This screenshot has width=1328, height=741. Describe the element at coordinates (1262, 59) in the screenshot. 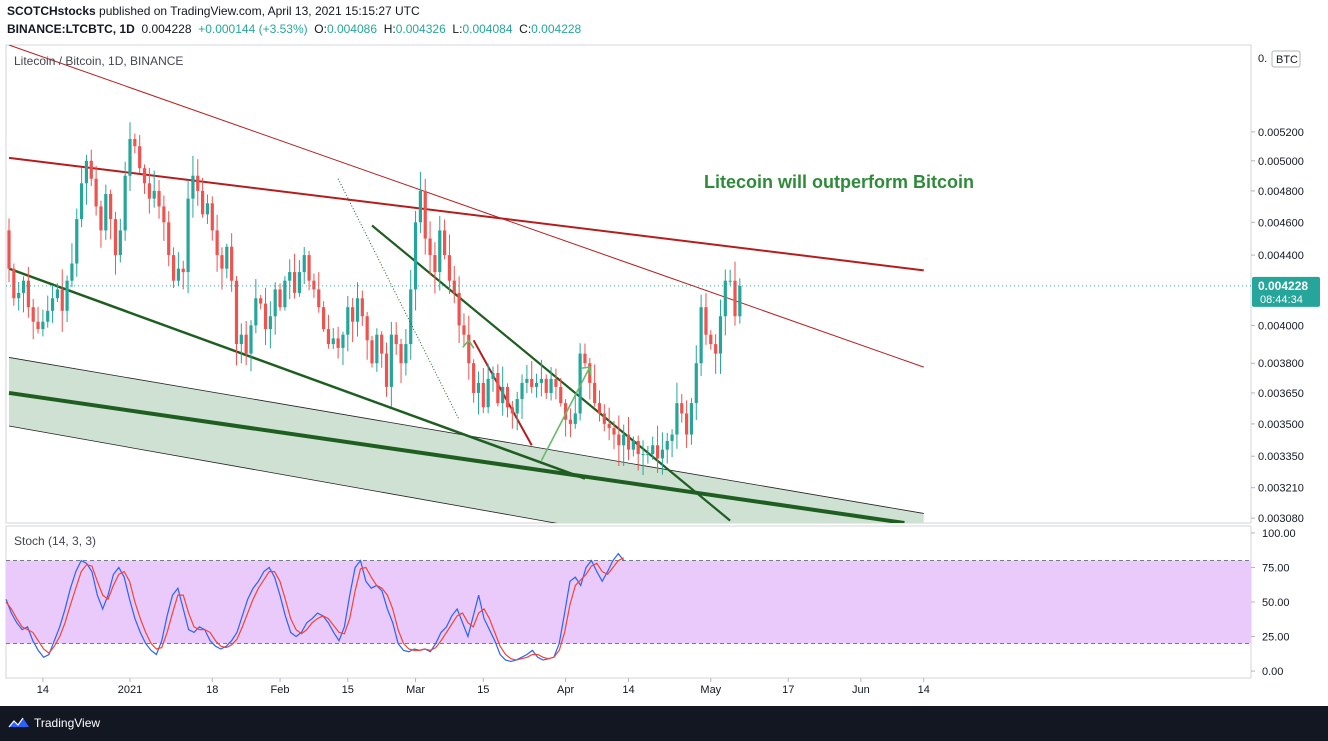

I see `price-tick-label: 0.` at that location.